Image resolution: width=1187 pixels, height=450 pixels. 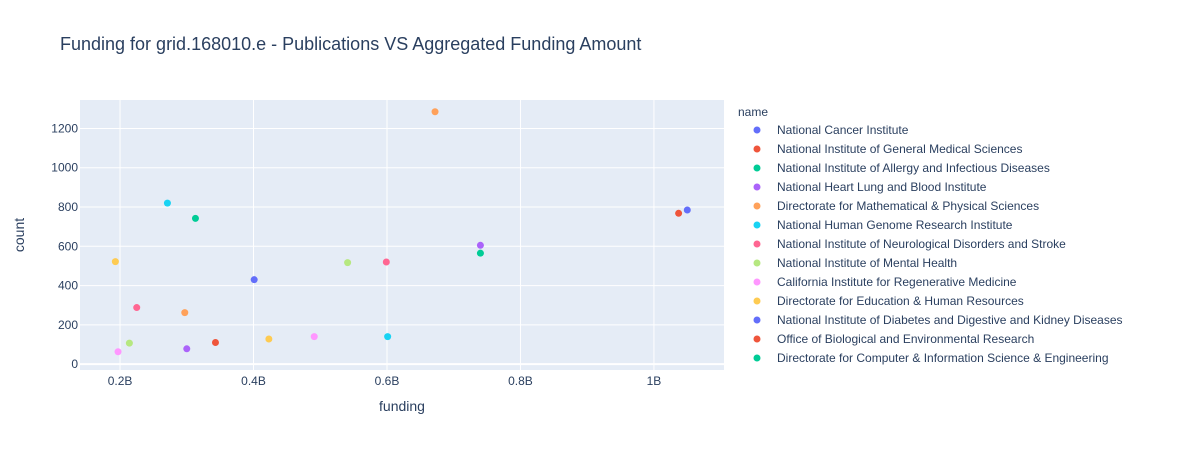 I want to click on x-tick-label: 0.4B, so click(x=253, y=381).